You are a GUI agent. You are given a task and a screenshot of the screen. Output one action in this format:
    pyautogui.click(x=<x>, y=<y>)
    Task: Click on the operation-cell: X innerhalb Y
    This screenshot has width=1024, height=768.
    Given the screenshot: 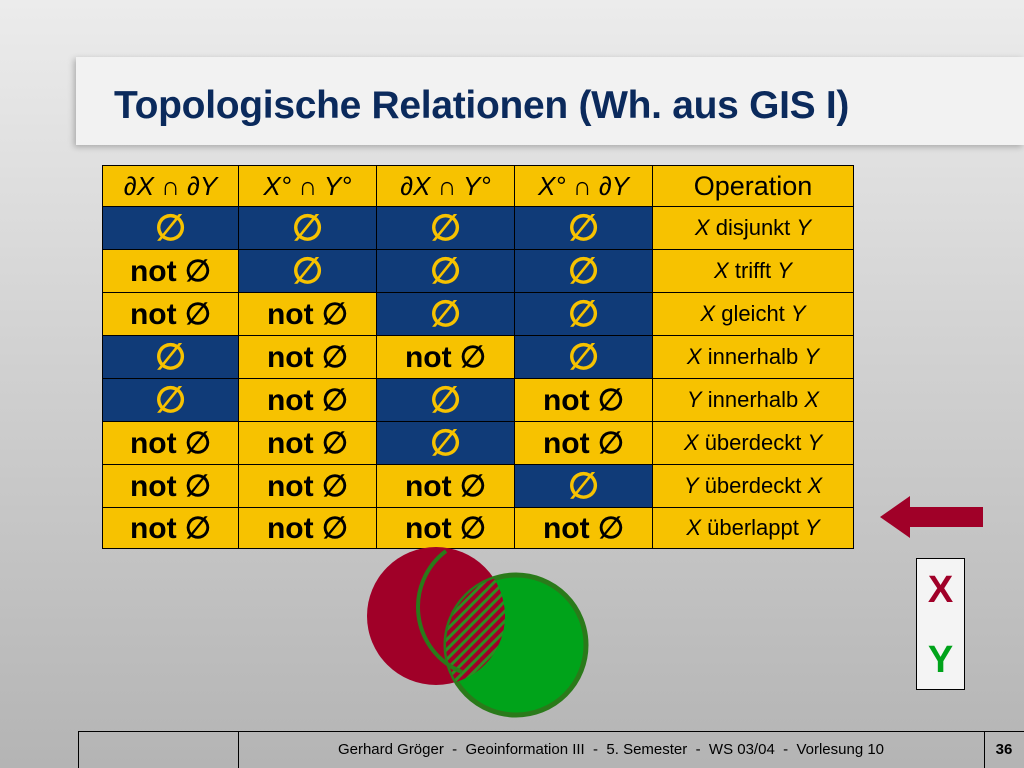 What is the action you would take?
    pyautogui.click(x=753, y=357)
    